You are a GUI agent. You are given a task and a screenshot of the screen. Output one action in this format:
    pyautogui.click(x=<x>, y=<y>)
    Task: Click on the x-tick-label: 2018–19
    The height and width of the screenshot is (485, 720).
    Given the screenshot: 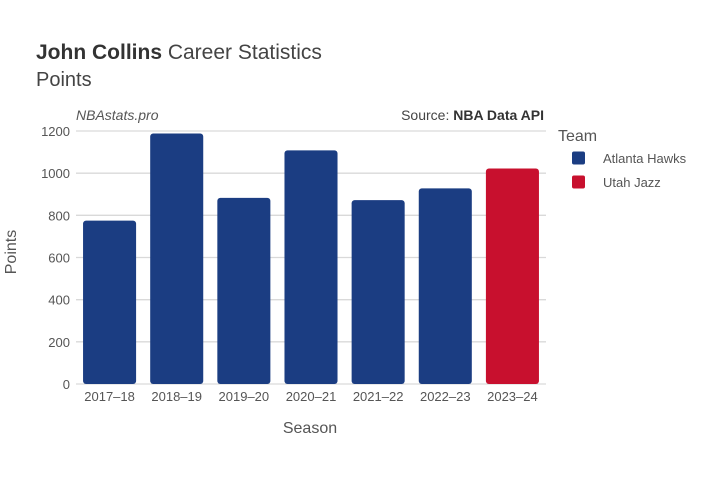 What is the action you would take?
    pyautogui.click(x=176, y=396)
    